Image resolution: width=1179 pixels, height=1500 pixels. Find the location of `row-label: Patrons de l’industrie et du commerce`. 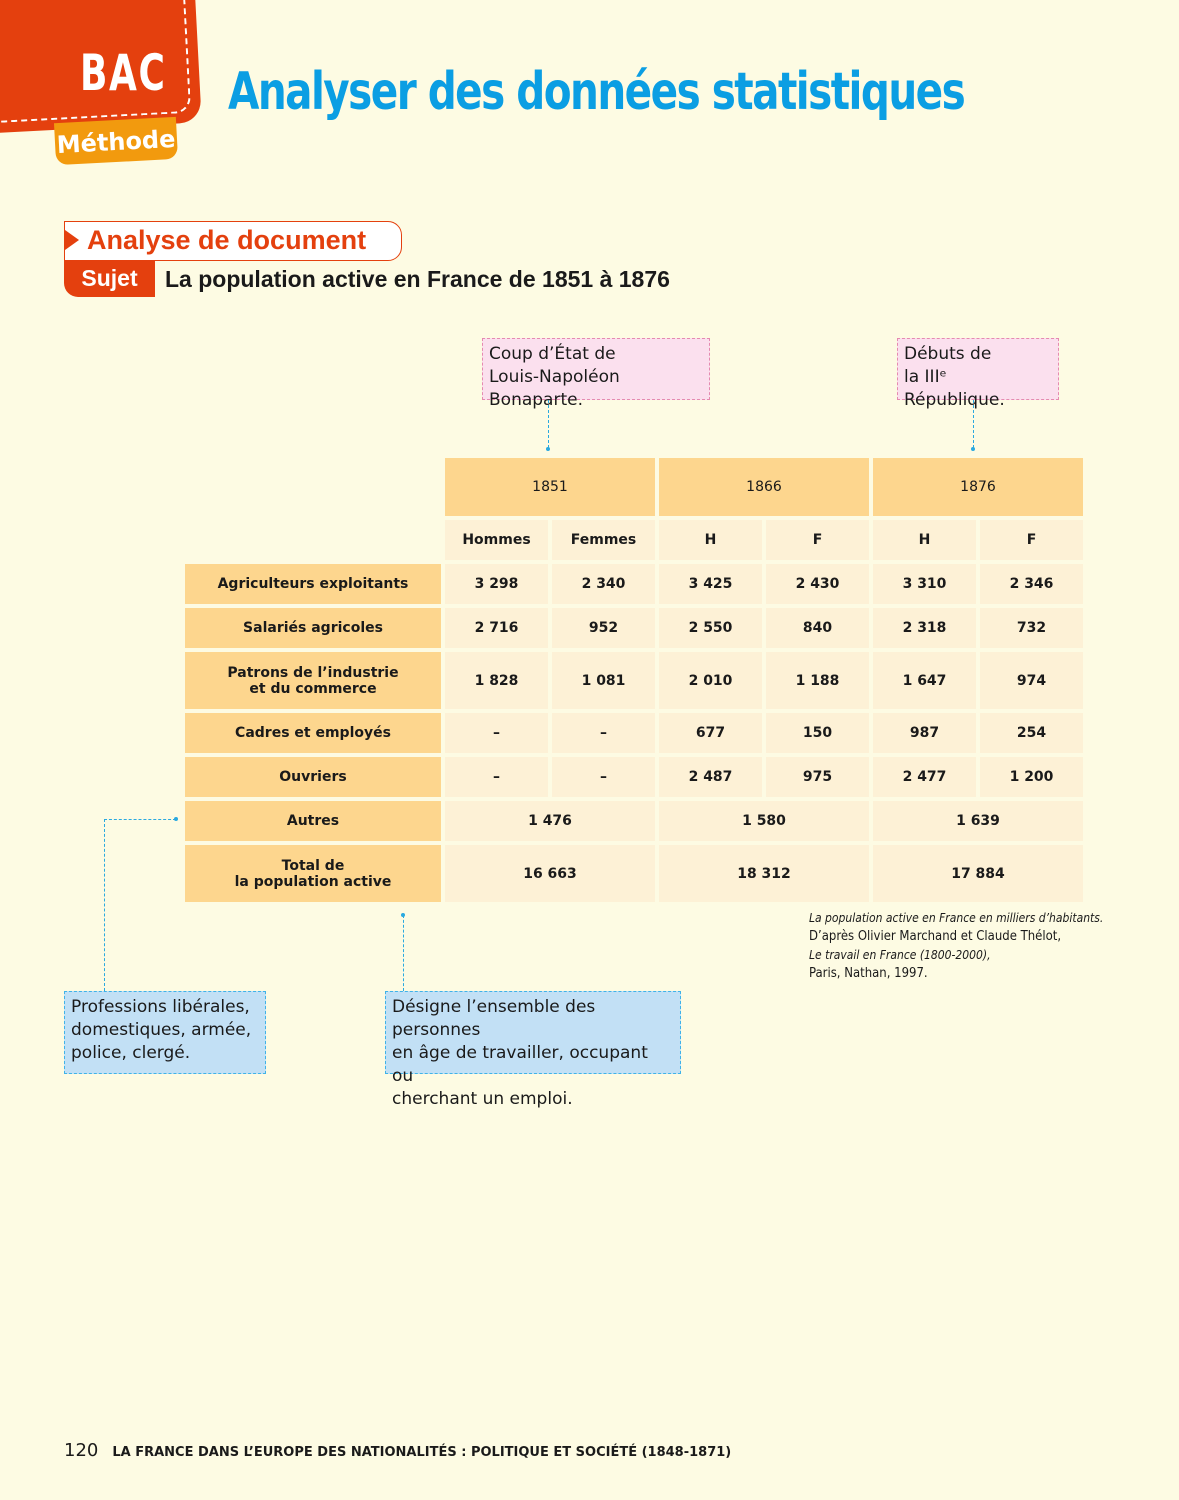

row-label: Patrons de l’industrie et du commerce is located at coordinates (313, 680).